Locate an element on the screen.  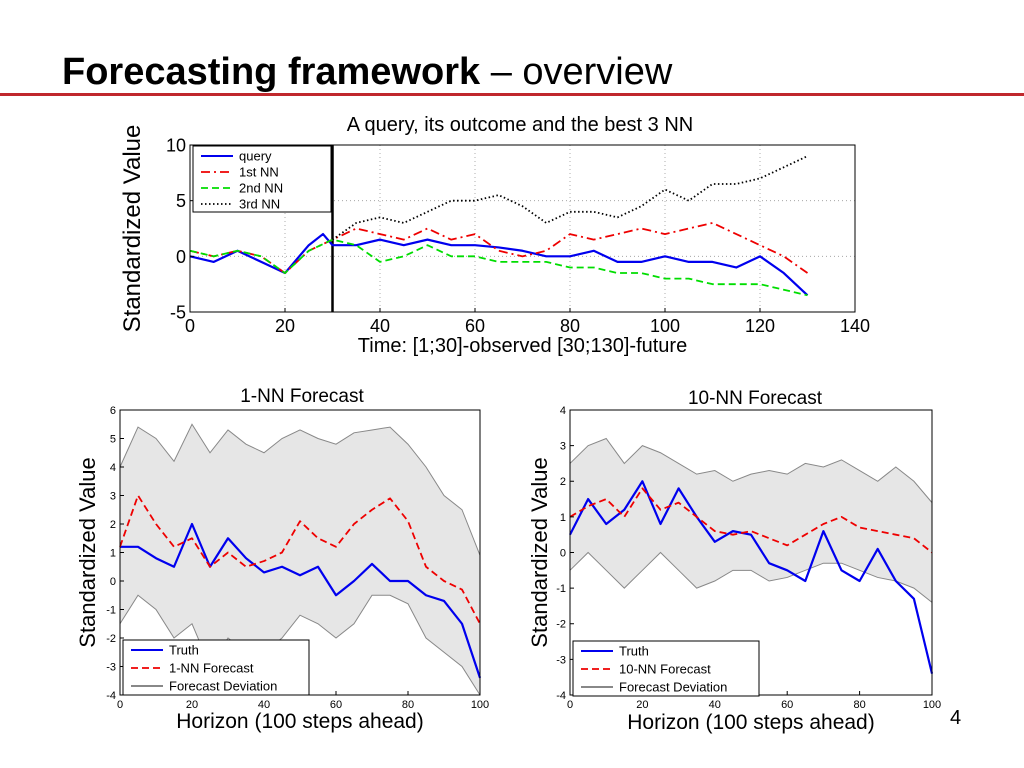
plot-frame is located at coordinates (522, 228).